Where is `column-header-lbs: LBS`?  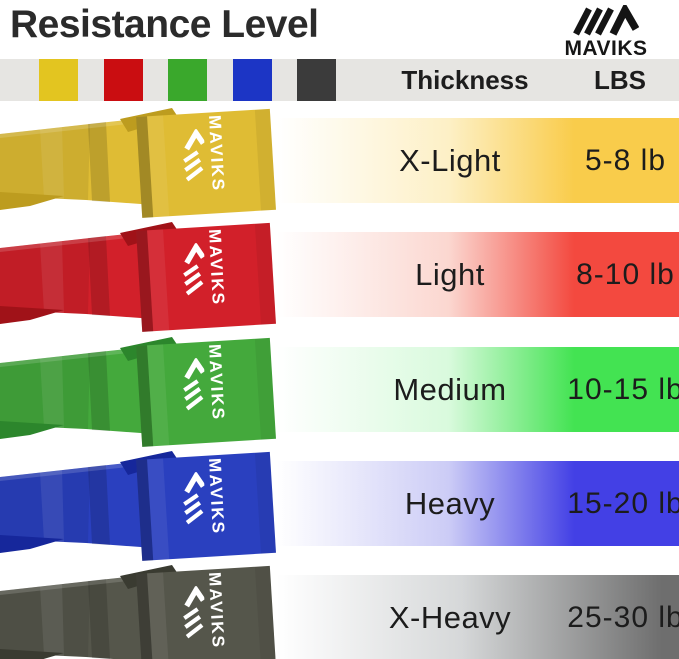 column-header-lbs: LBS is located at coordinates (620, 80).